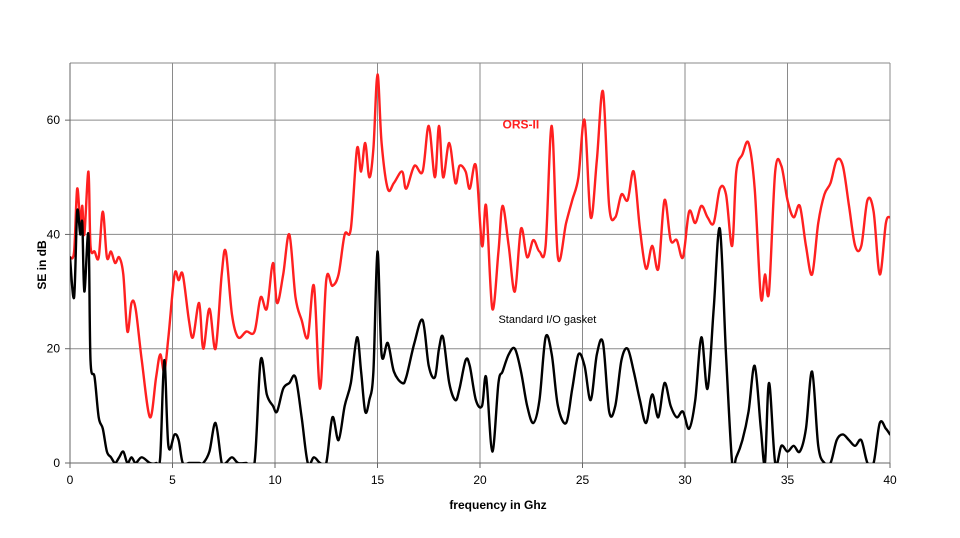 The image size is (960, 538). I want to click on x-tick-label: 30, so click(685, 480).